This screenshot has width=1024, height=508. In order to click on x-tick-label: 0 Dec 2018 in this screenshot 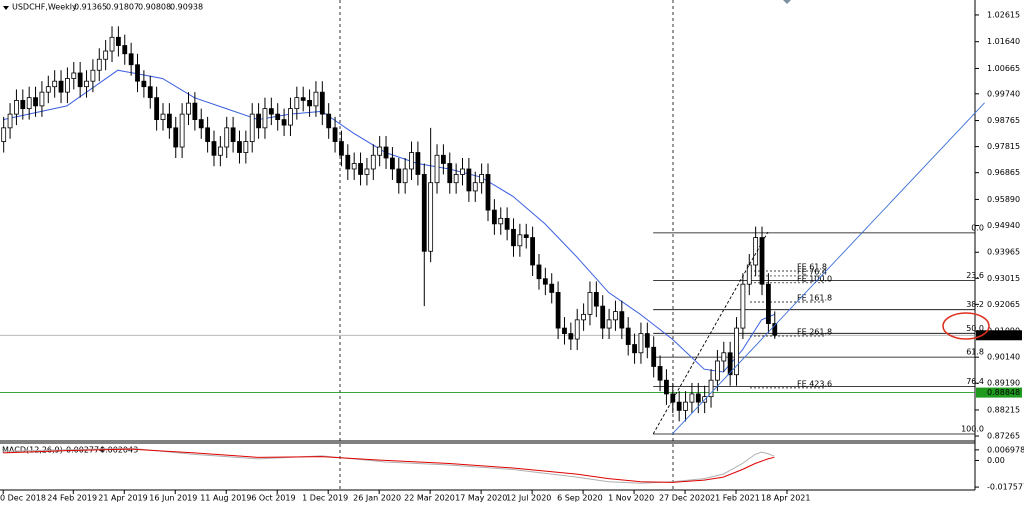, I will do `click(23, 498)`.